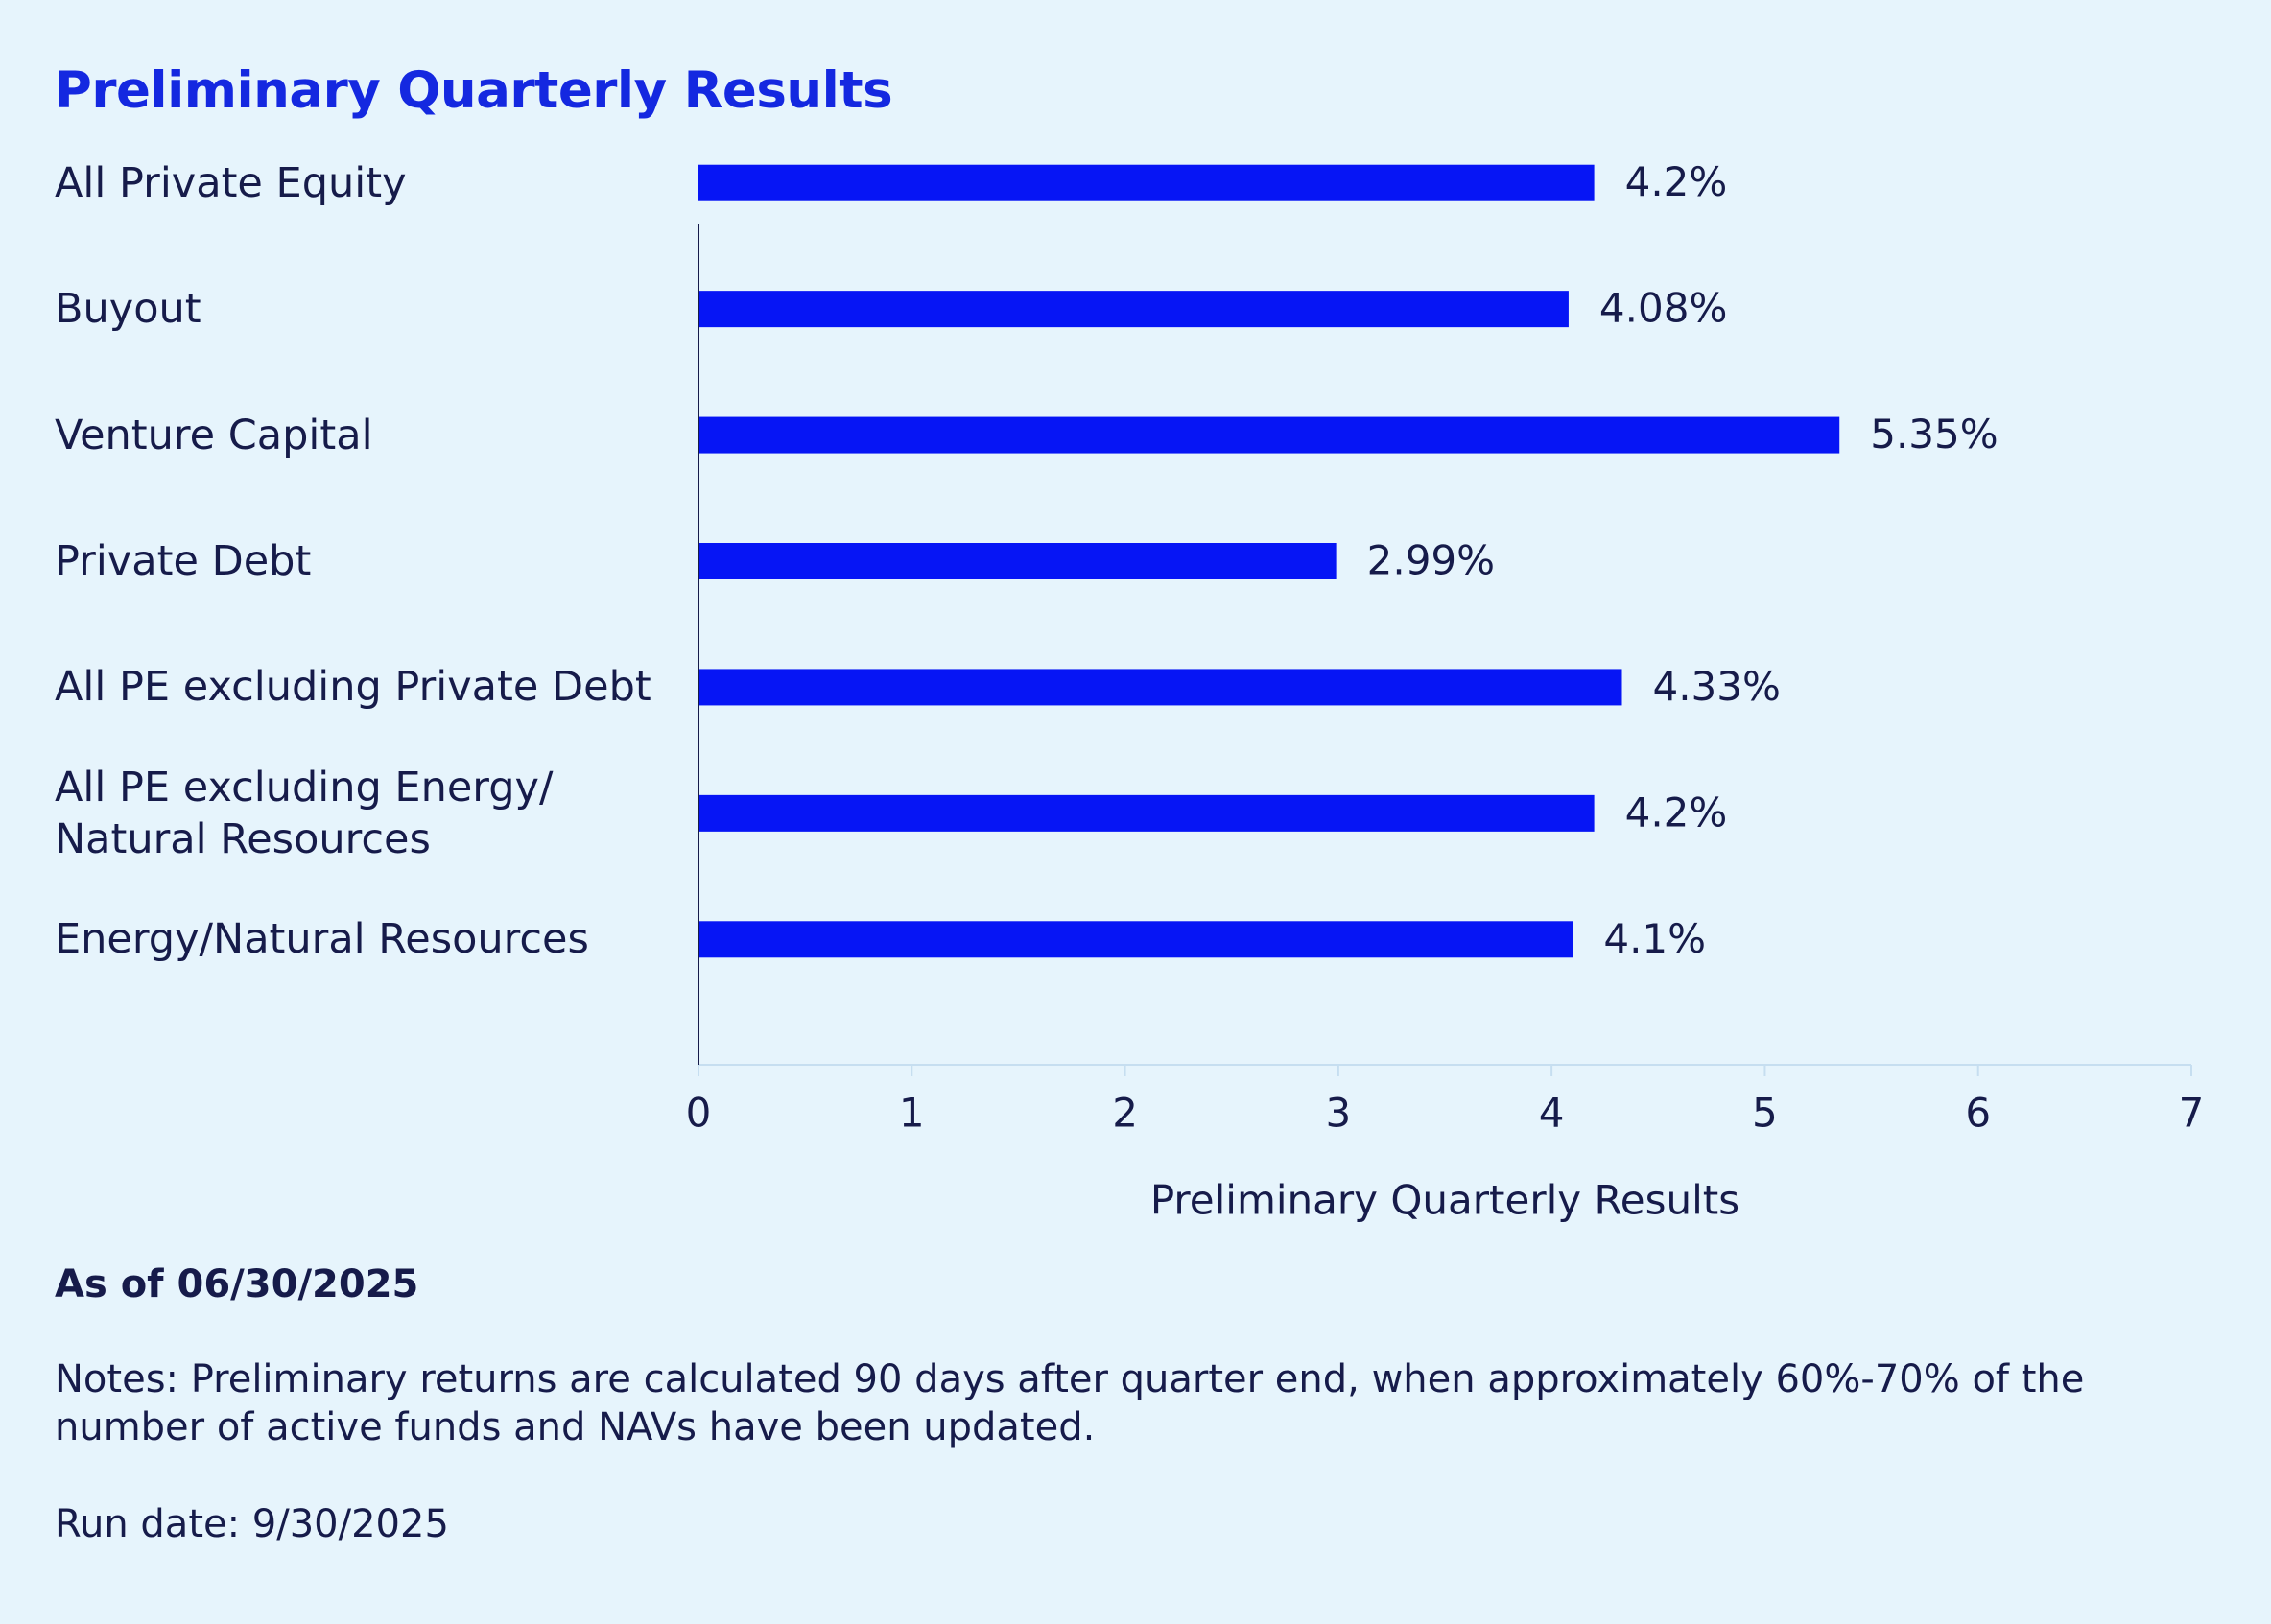  Describe the element at coordinates (128, 309) in the screenshot. I see `y-tick-label: Buyout` at that location.